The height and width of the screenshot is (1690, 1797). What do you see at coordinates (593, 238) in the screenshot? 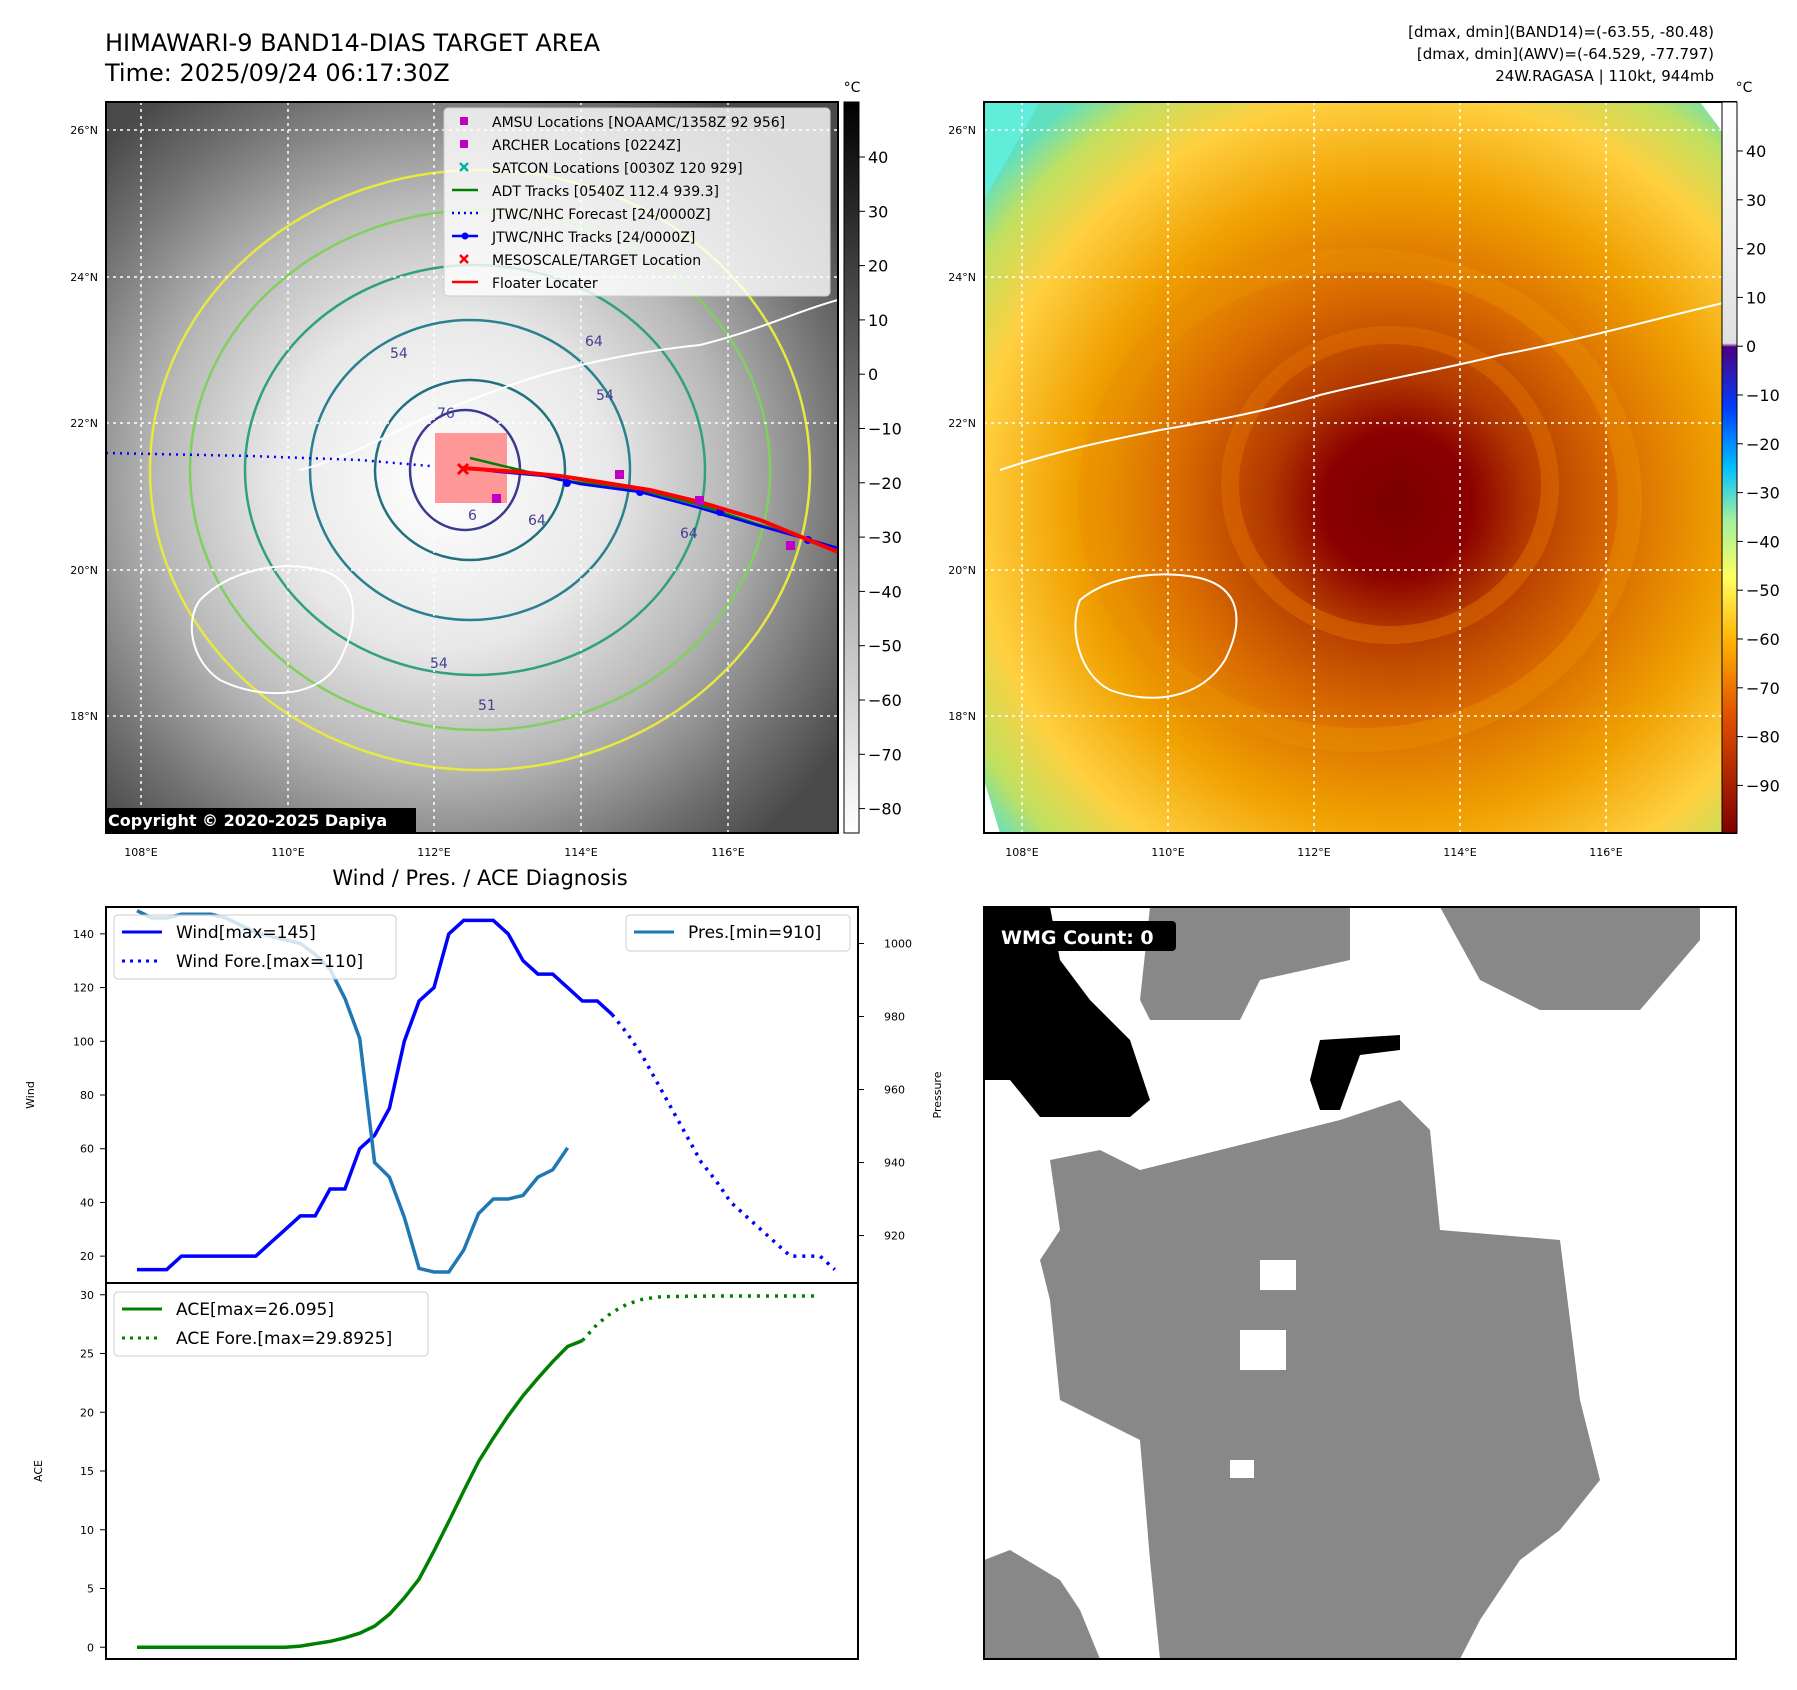
I see `legend-jtwc: JTWC/NHC Tracks [24/0000Z]` at bounding box center [593, 238].